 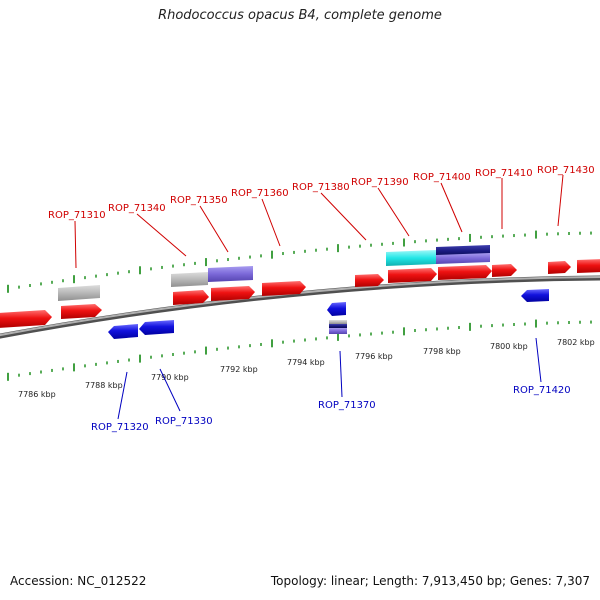 I want to click on reverse-genes, so click(x=328, y=314).